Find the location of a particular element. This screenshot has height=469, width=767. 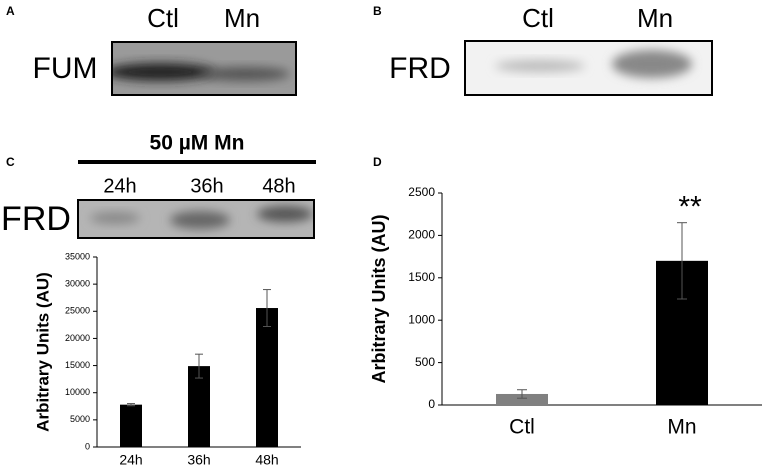

panel-label: B is located at coordinates (377, 11).